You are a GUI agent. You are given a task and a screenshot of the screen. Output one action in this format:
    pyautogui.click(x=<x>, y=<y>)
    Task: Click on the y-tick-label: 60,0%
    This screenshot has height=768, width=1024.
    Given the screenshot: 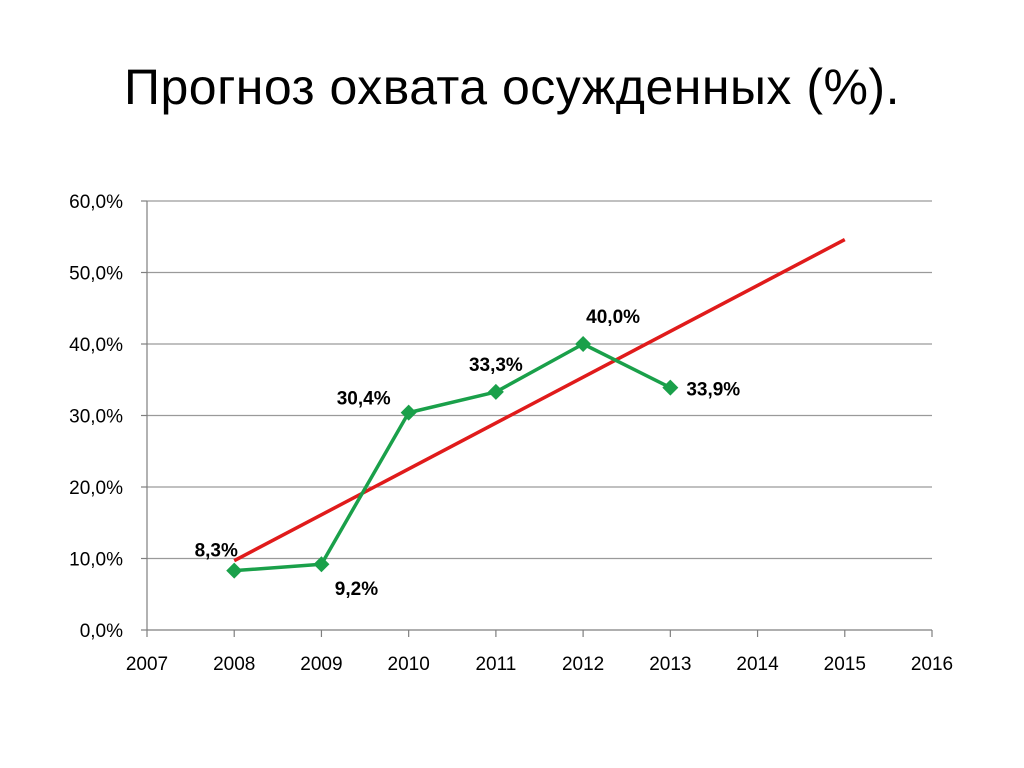 What is the action you would take?
    pyautogui.click(x=96, y=202)
    